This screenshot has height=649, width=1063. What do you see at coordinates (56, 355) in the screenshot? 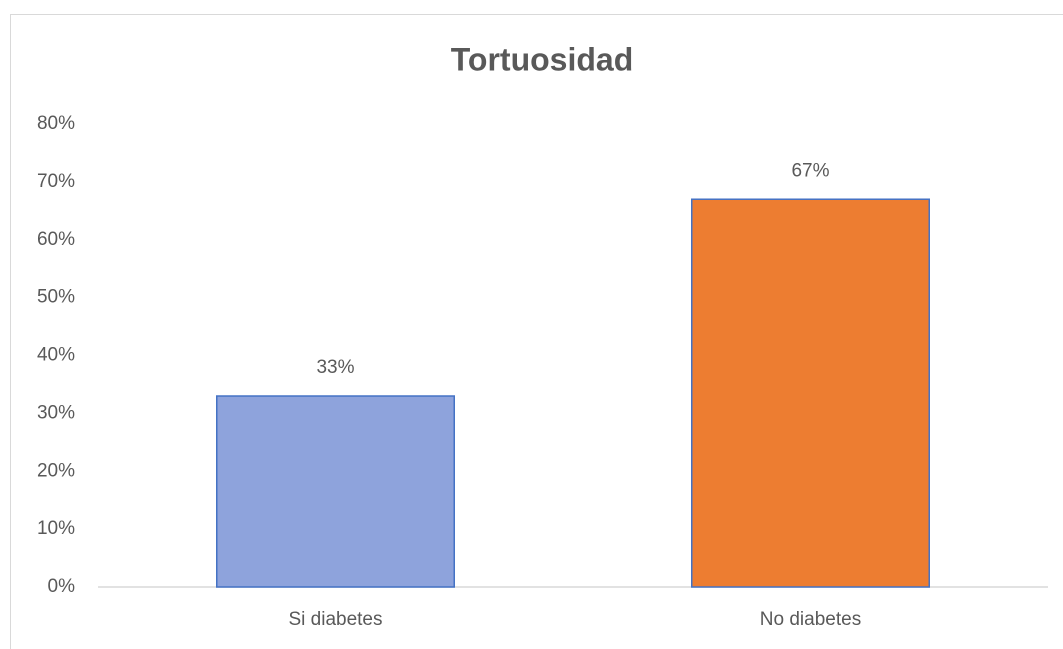
I see `y-tick-label: 40%` at bounding box center [56, 355].